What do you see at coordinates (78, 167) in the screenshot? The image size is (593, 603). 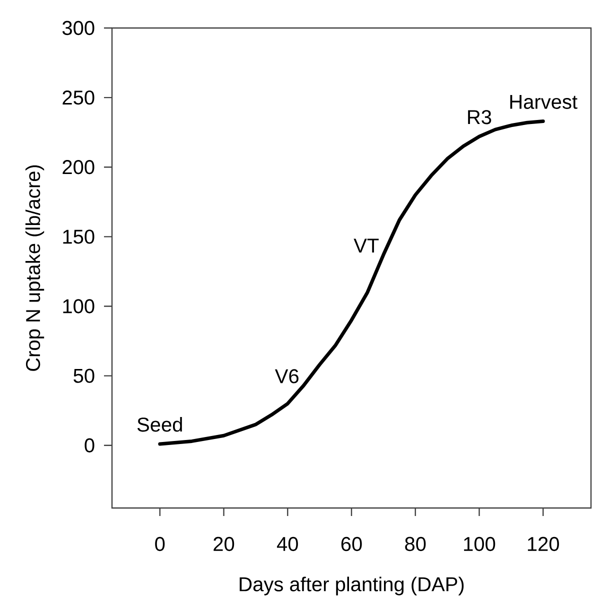 I see `y-tick-label: 200` at bounding box center [78, 167].